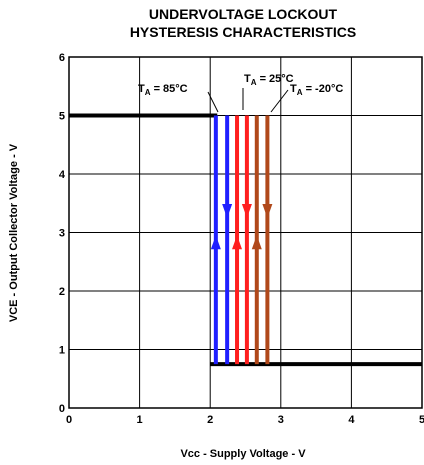  Describe the element at coordinates (240, 93) in the screenshot. I see `annotations: TA = 85°C TA = 25°CTA = -20°C` at that location.